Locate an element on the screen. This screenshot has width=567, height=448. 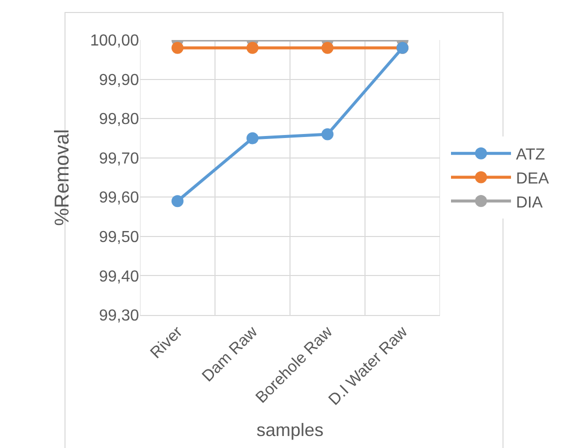
legend-label: DEA is located at coordinates (533, 179).